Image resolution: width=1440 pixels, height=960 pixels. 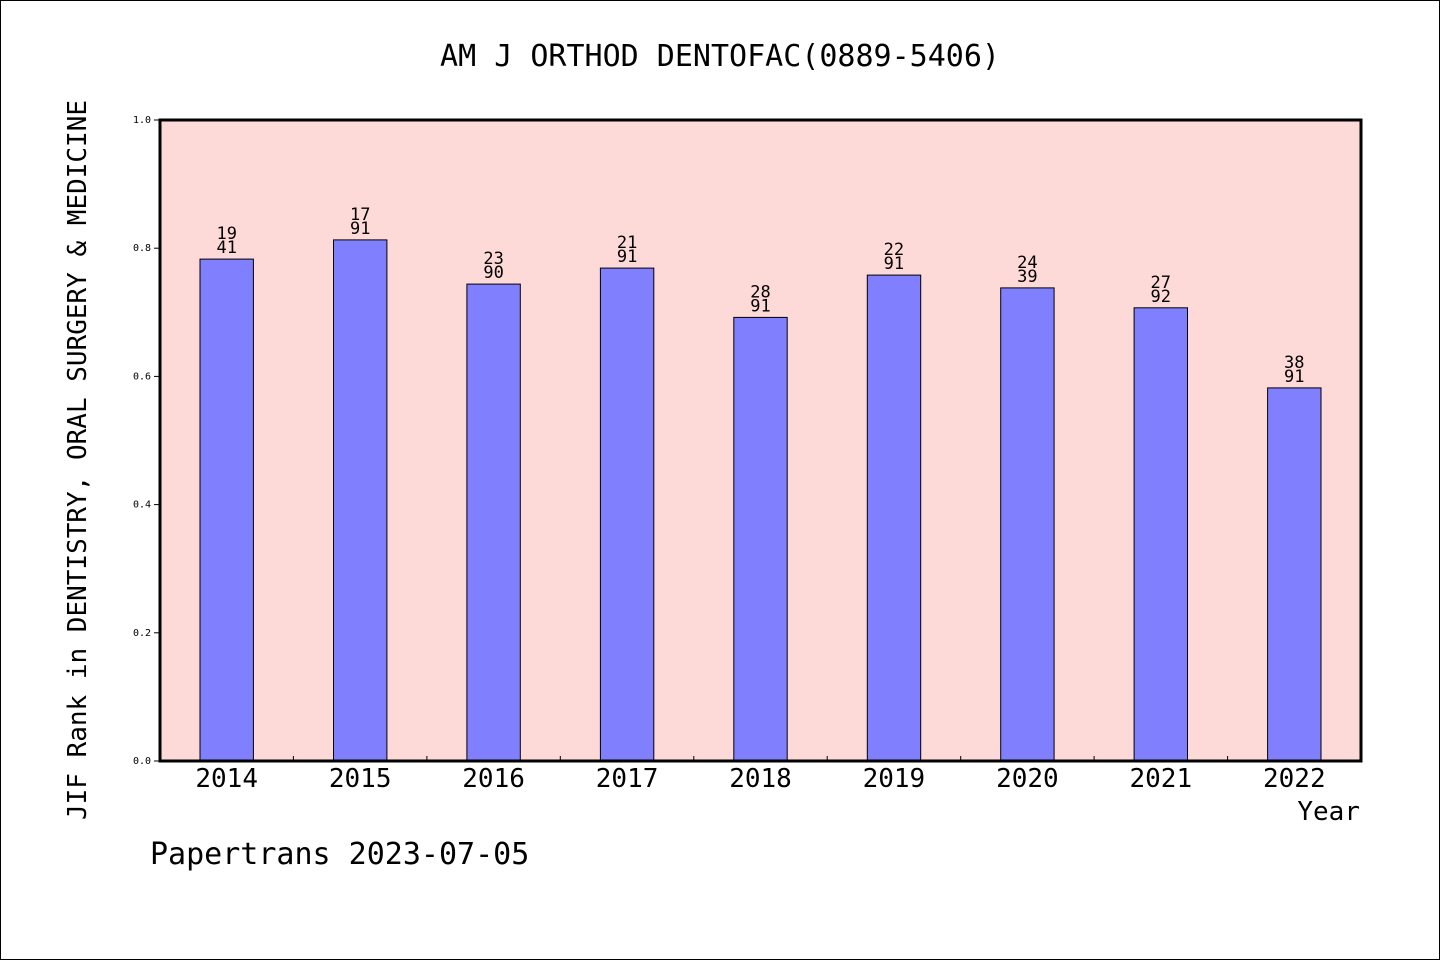 I want to click on bar-label-total-2018: 91, so click(x=760, y=306).